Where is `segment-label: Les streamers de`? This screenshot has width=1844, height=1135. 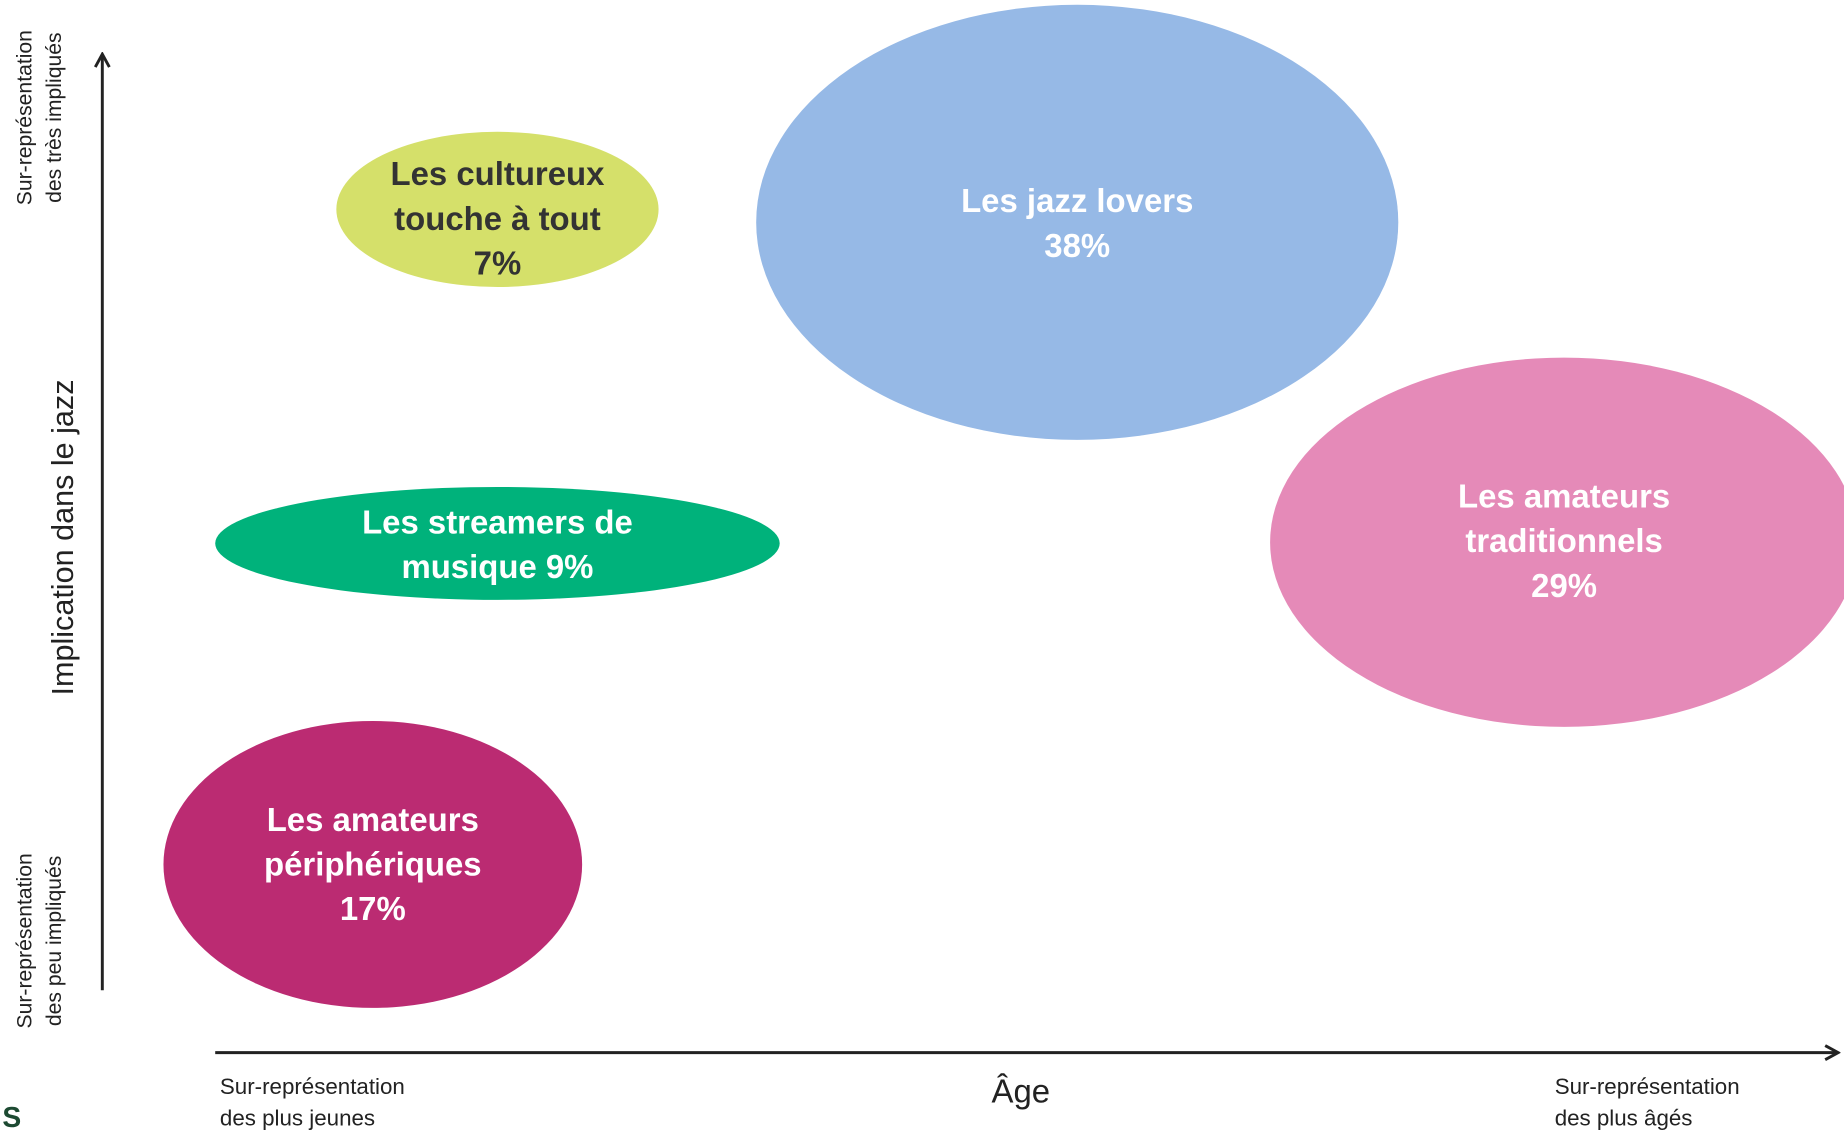 segment-label: Les streamers de is located at coordinates (497, 521).